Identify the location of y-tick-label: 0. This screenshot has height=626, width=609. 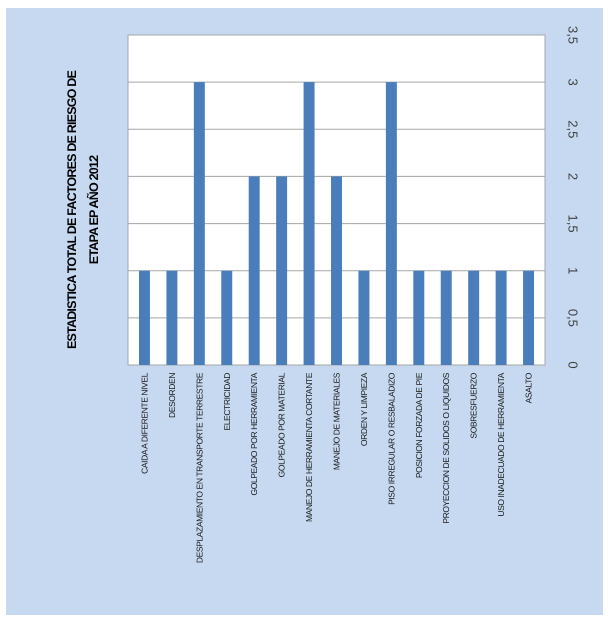
(573, 365).